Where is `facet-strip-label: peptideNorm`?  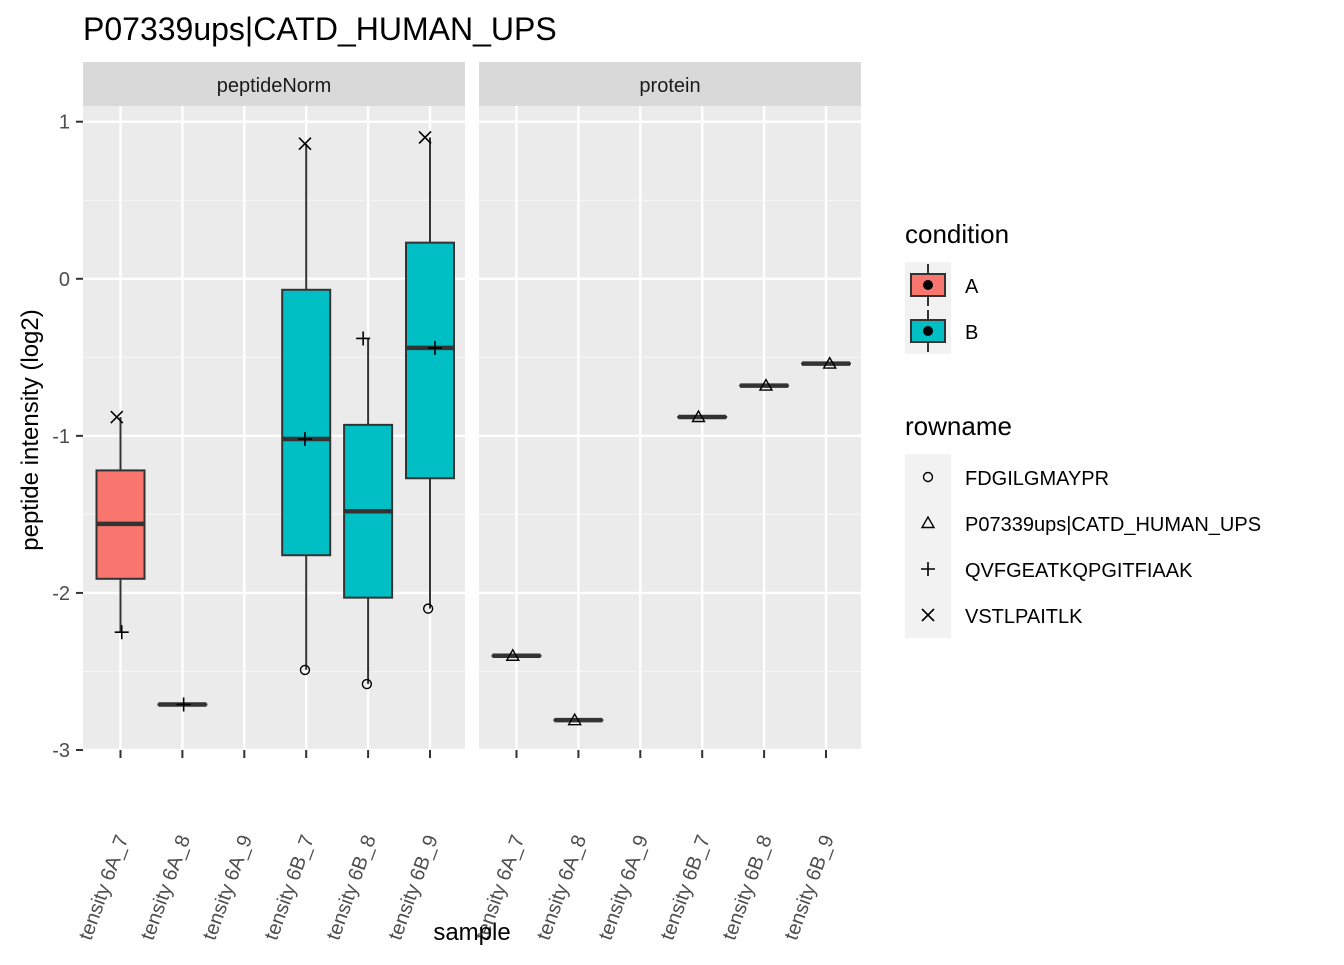 facet-strip-label: peptideNorm is located at coordinates (274, 86).